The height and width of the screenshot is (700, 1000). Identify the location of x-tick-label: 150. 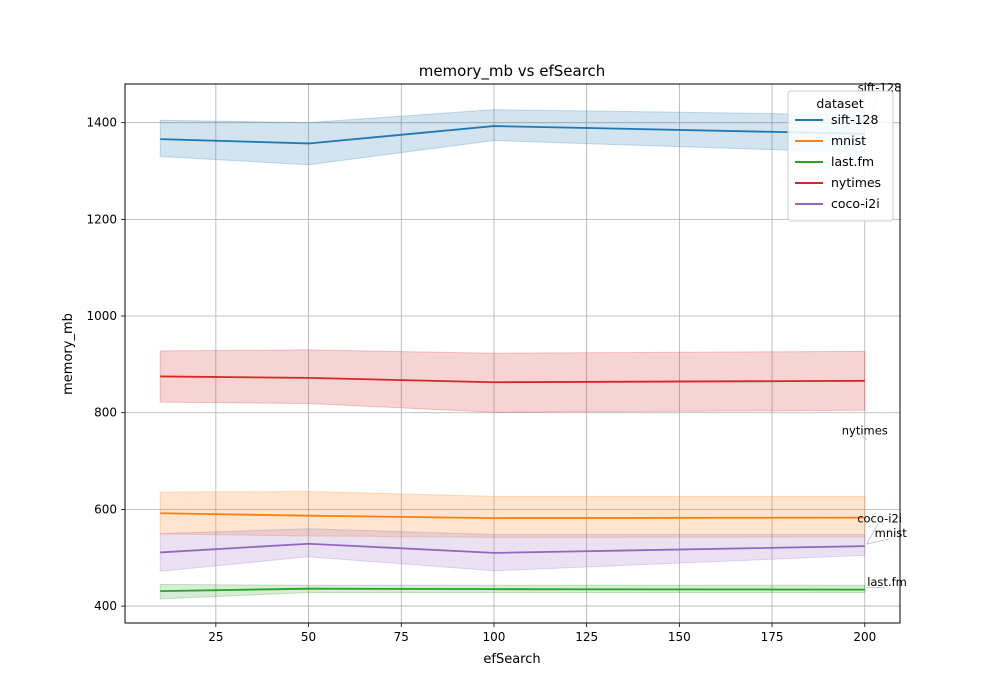
(679, 637).